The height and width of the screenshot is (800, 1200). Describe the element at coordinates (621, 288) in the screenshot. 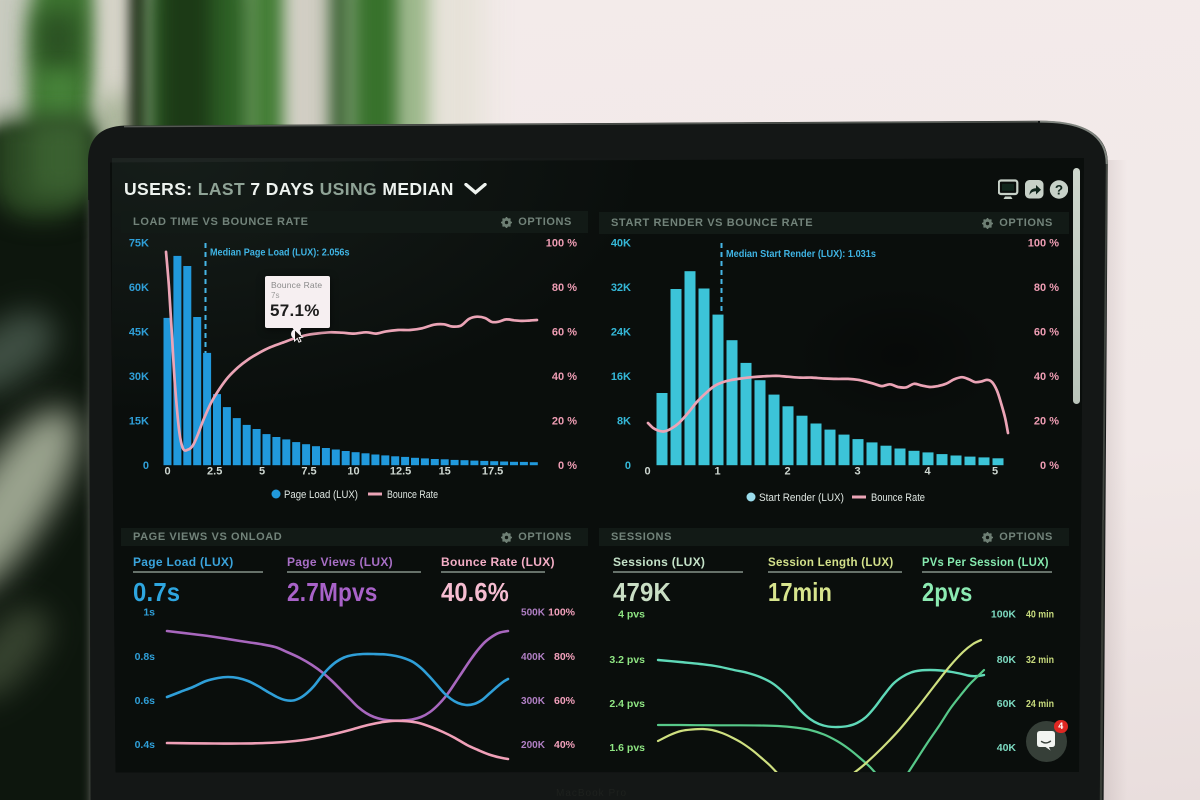

I see `svg-text: 32K` at that location.